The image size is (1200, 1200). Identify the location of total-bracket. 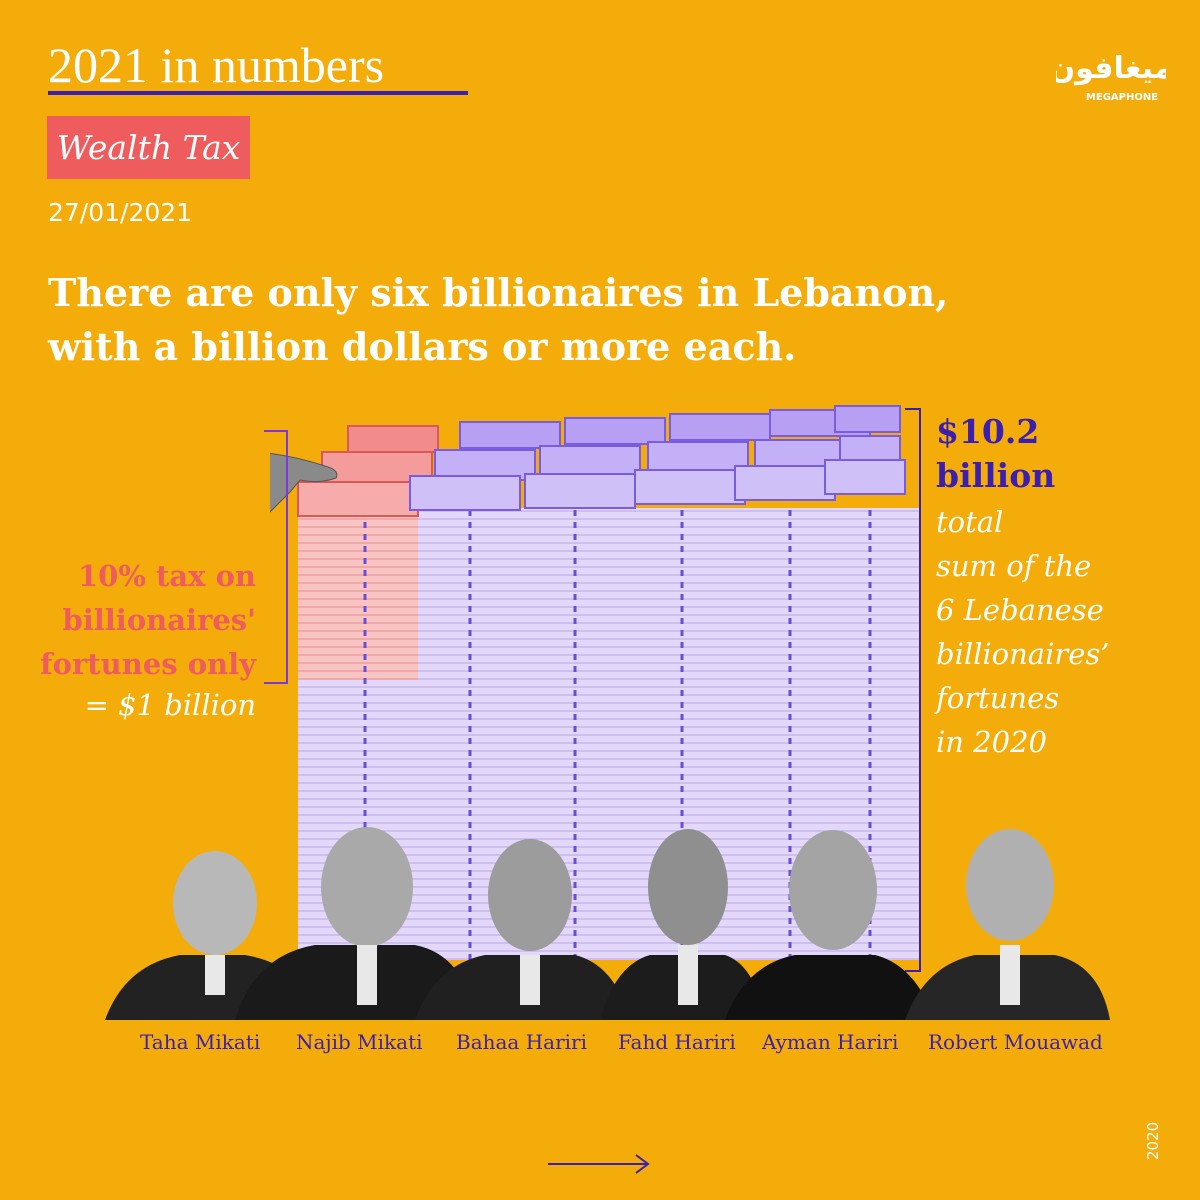
(913, 690).